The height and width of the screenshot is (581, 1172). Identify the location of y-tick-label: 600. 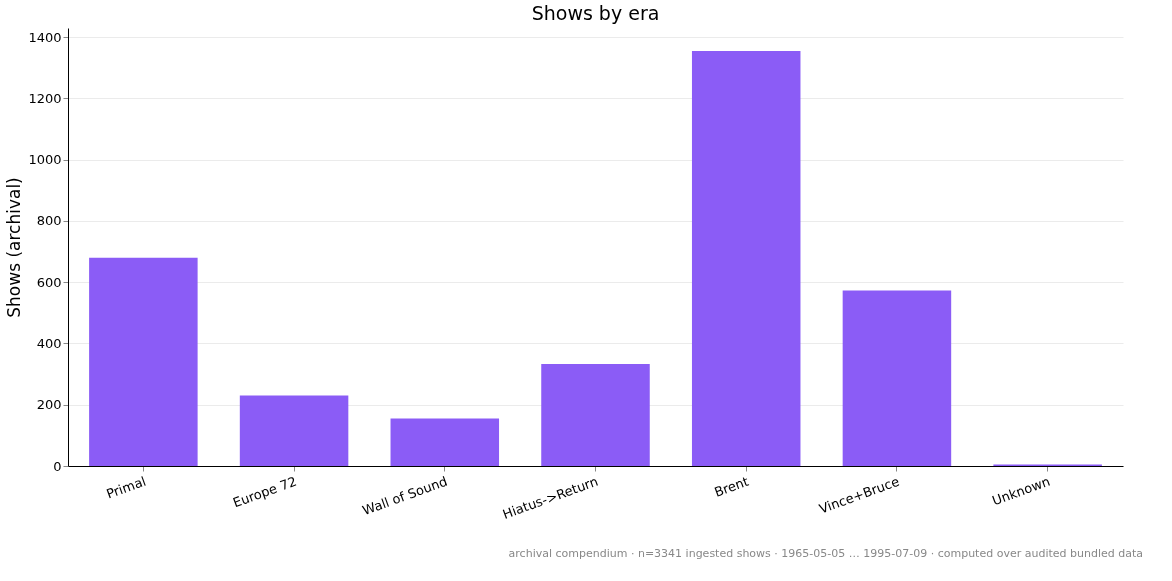
(49, 282).